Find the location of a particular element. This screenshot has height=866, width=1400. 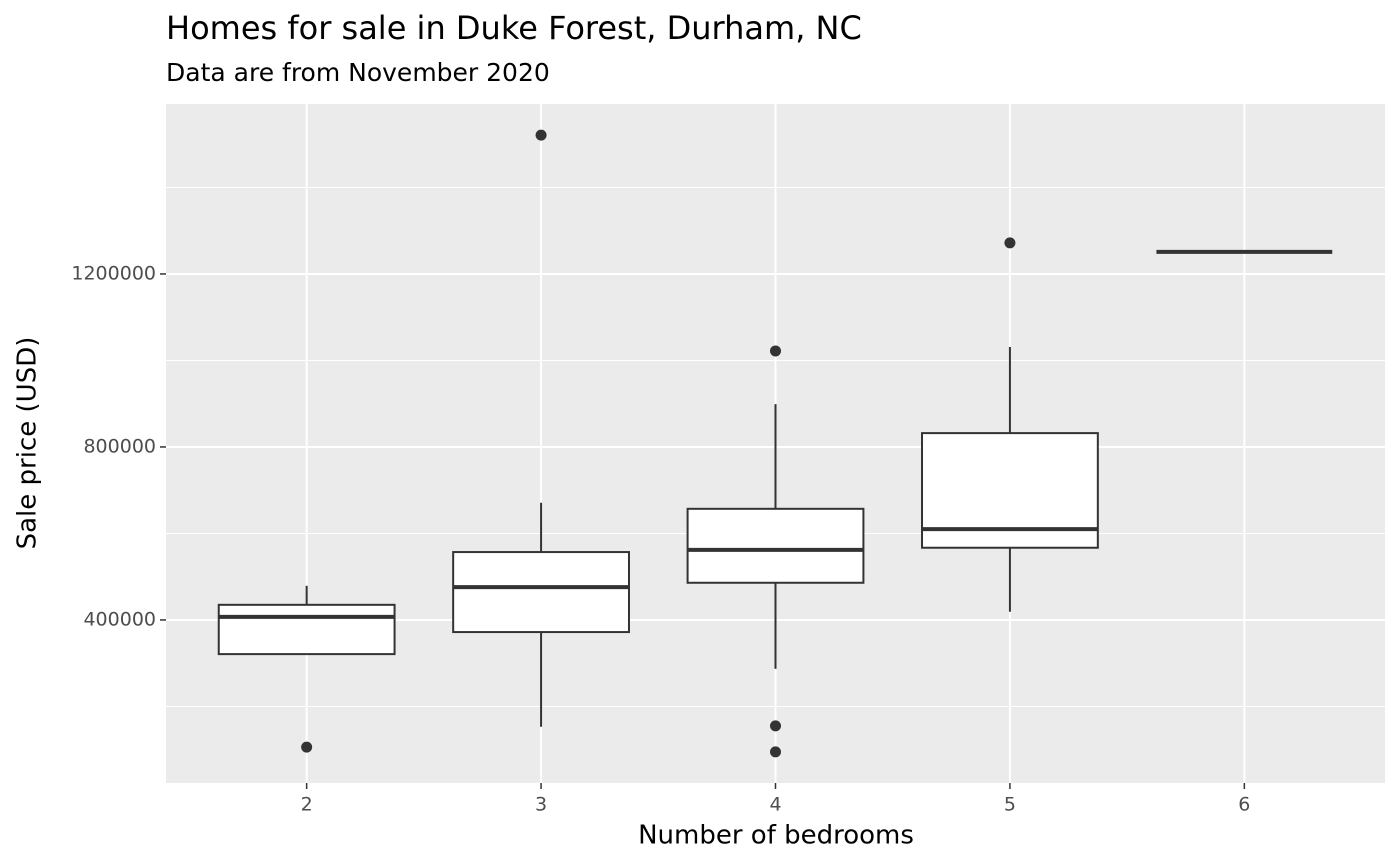

x-tick-label: 2 is located at coordinates (307, 805).